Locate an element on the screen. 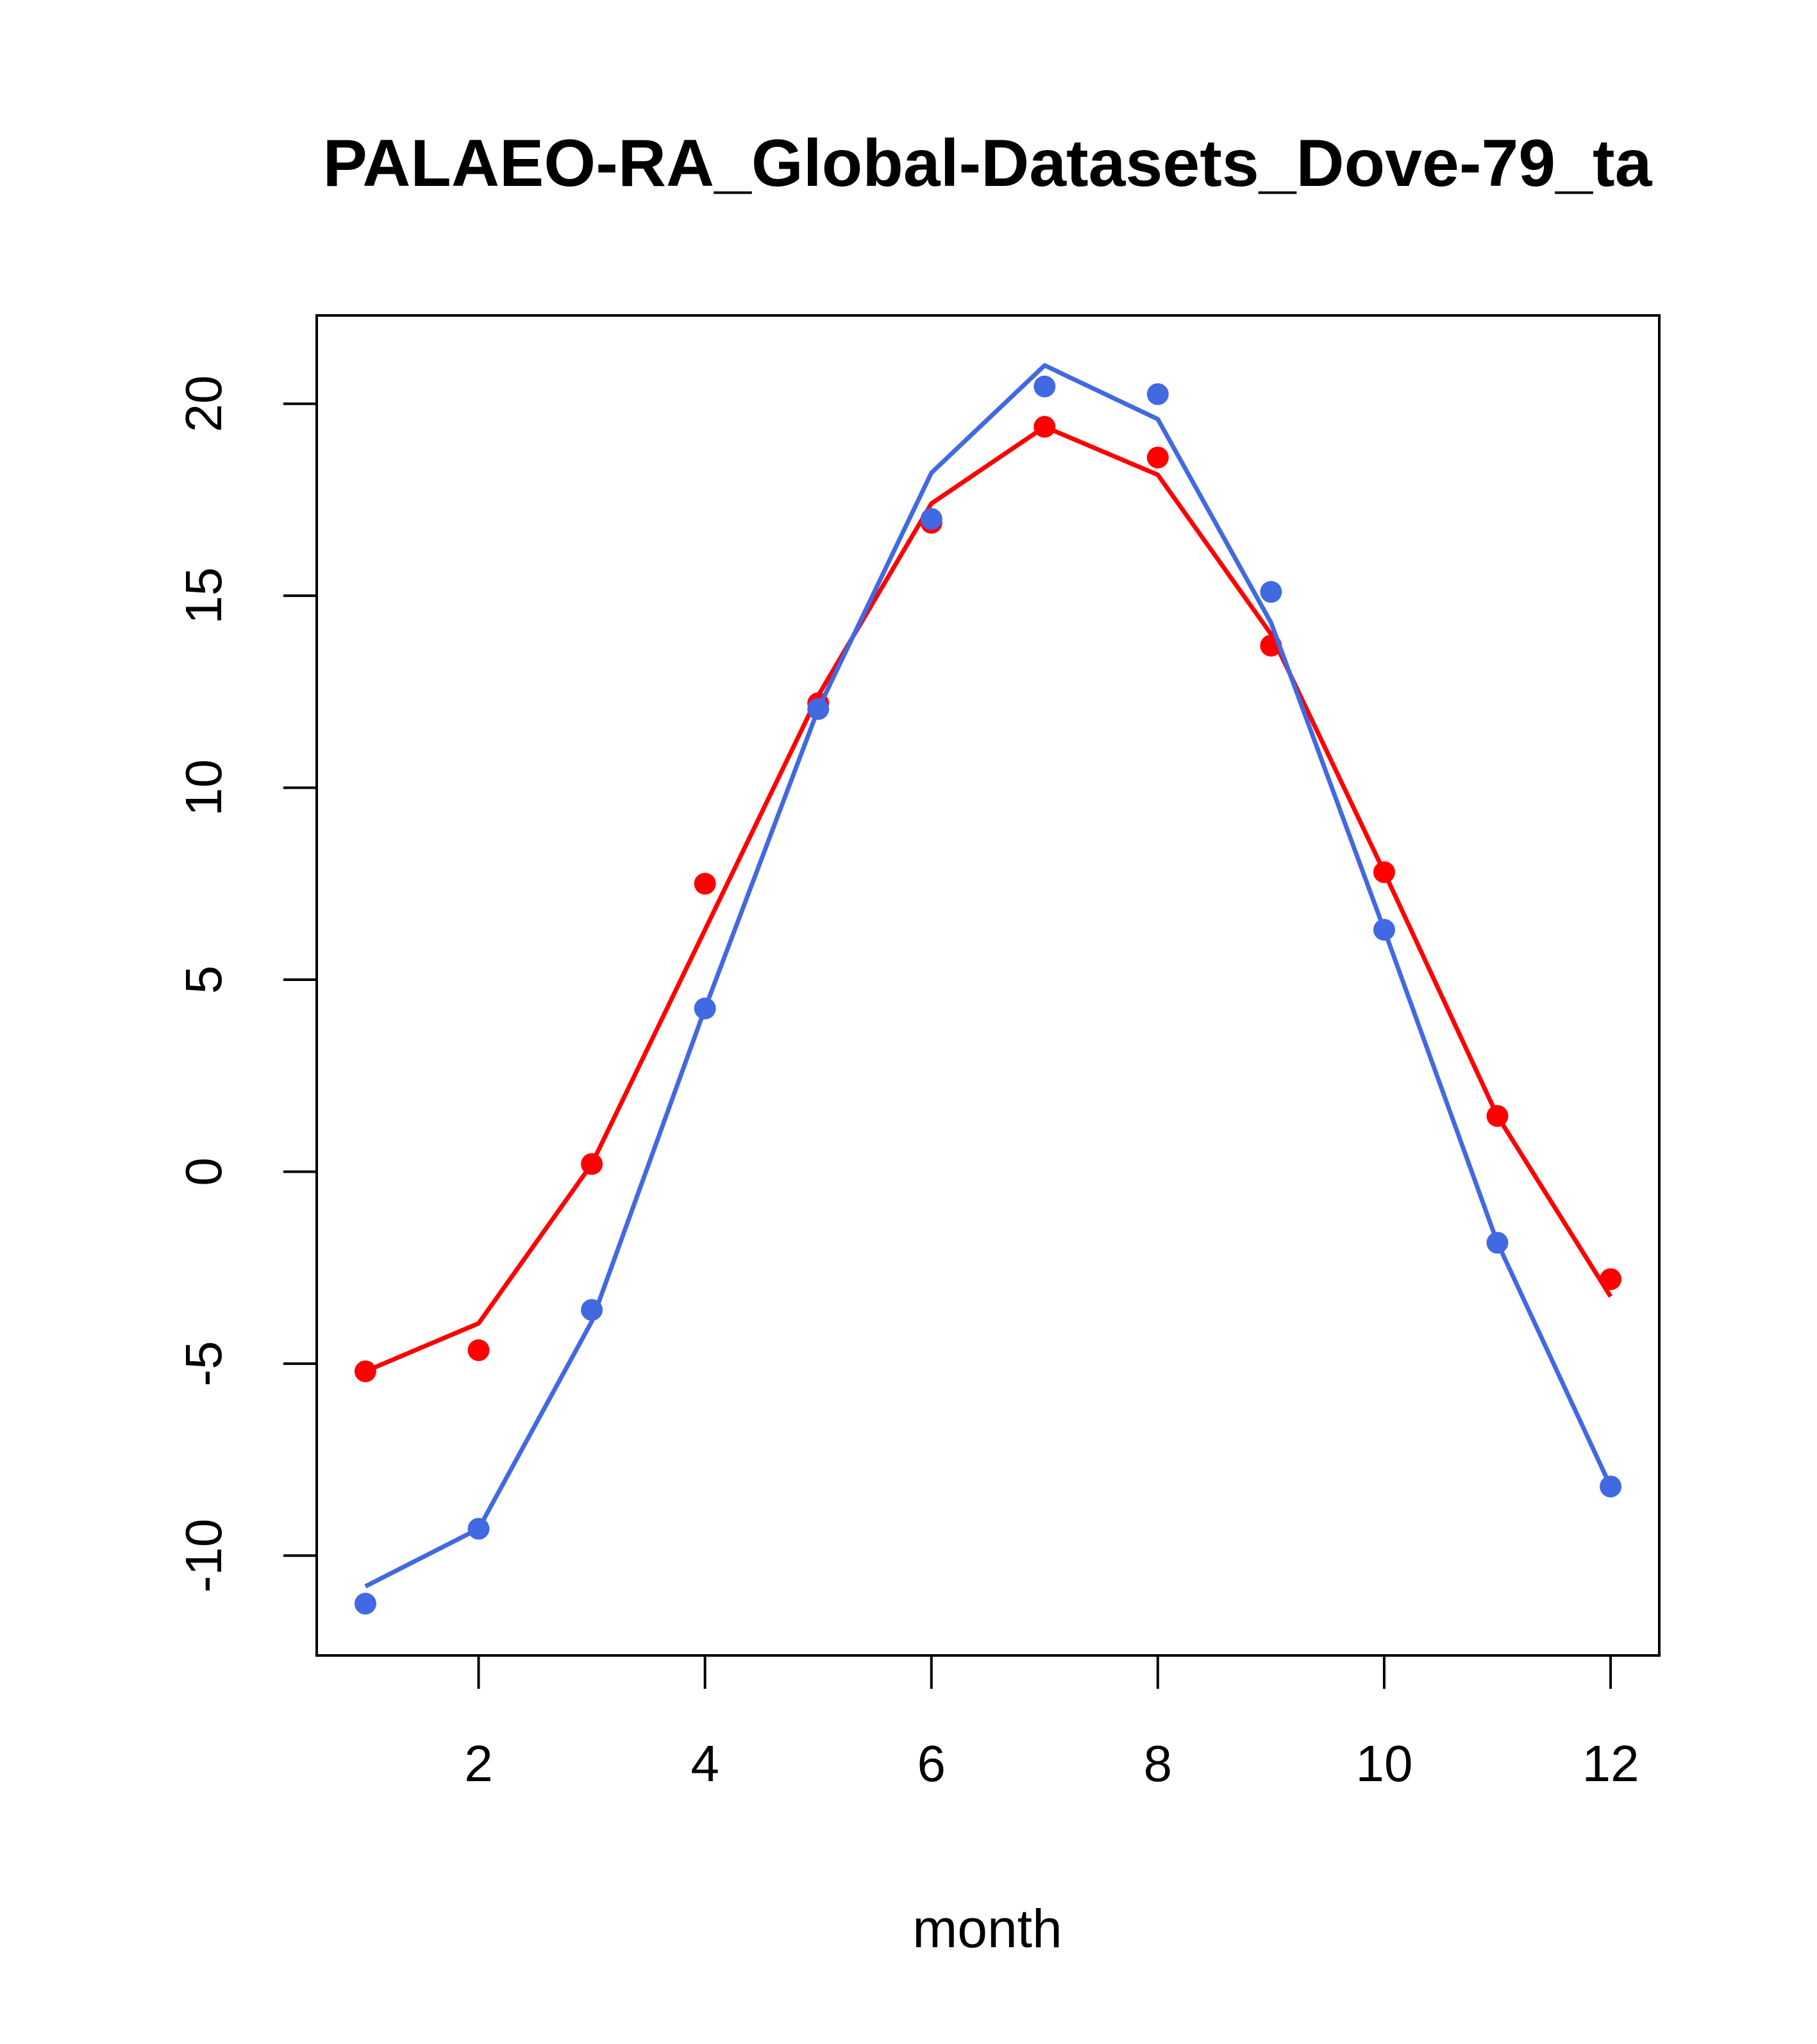 The width and height of the screenshot is (1817, 2044). y-tick-label: 20 is located at coordinates (204, 403).